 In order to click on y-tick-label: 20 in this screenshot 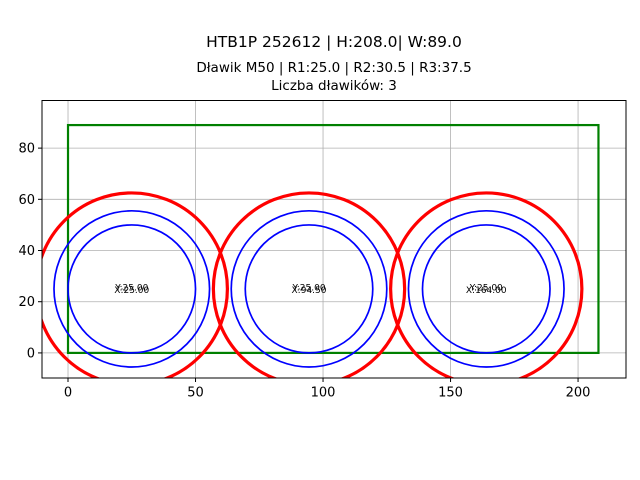, I will do `click(26, 302)`.